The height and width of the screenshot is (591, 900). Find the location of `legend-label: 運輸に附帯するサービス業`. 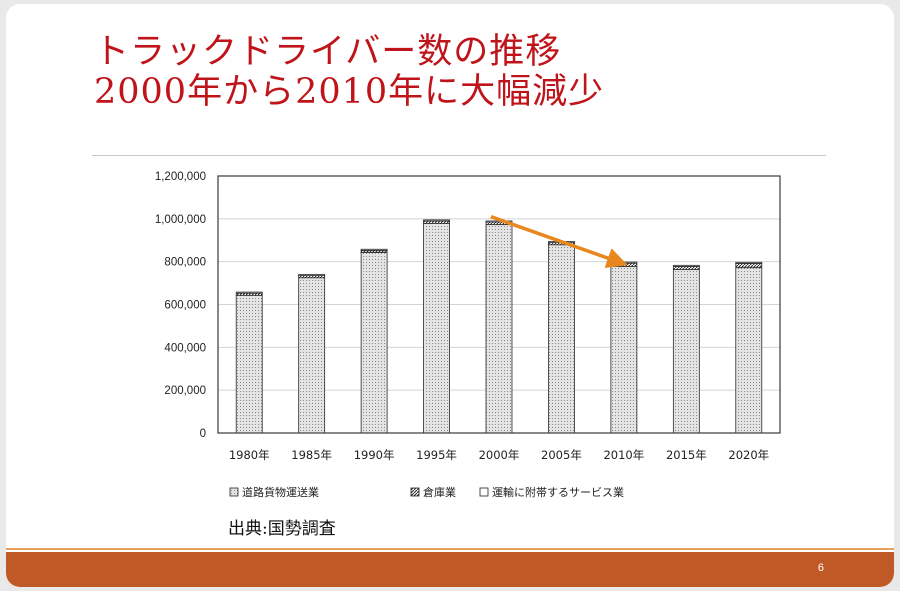

legend-label: 運輸に附帯するサービス業 is located at coordinates (558, 492).